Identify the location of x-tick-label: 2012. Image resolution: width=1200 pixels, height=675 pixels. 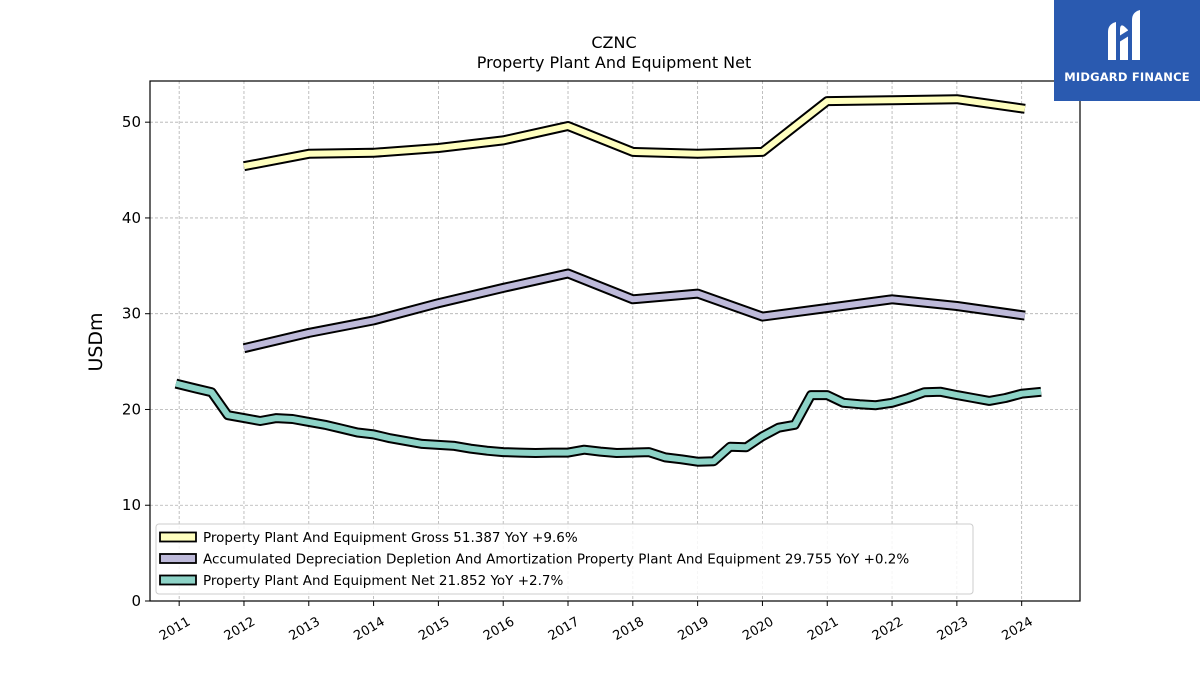
(240, 629).